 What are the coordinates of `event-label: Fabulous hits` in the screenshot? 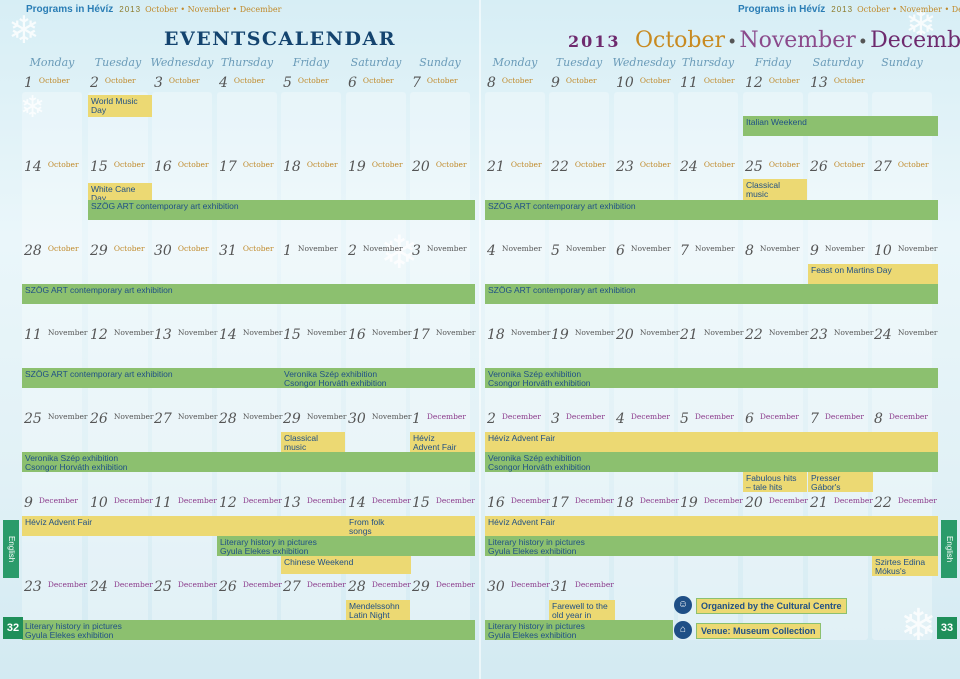 It's located at (771, 478).